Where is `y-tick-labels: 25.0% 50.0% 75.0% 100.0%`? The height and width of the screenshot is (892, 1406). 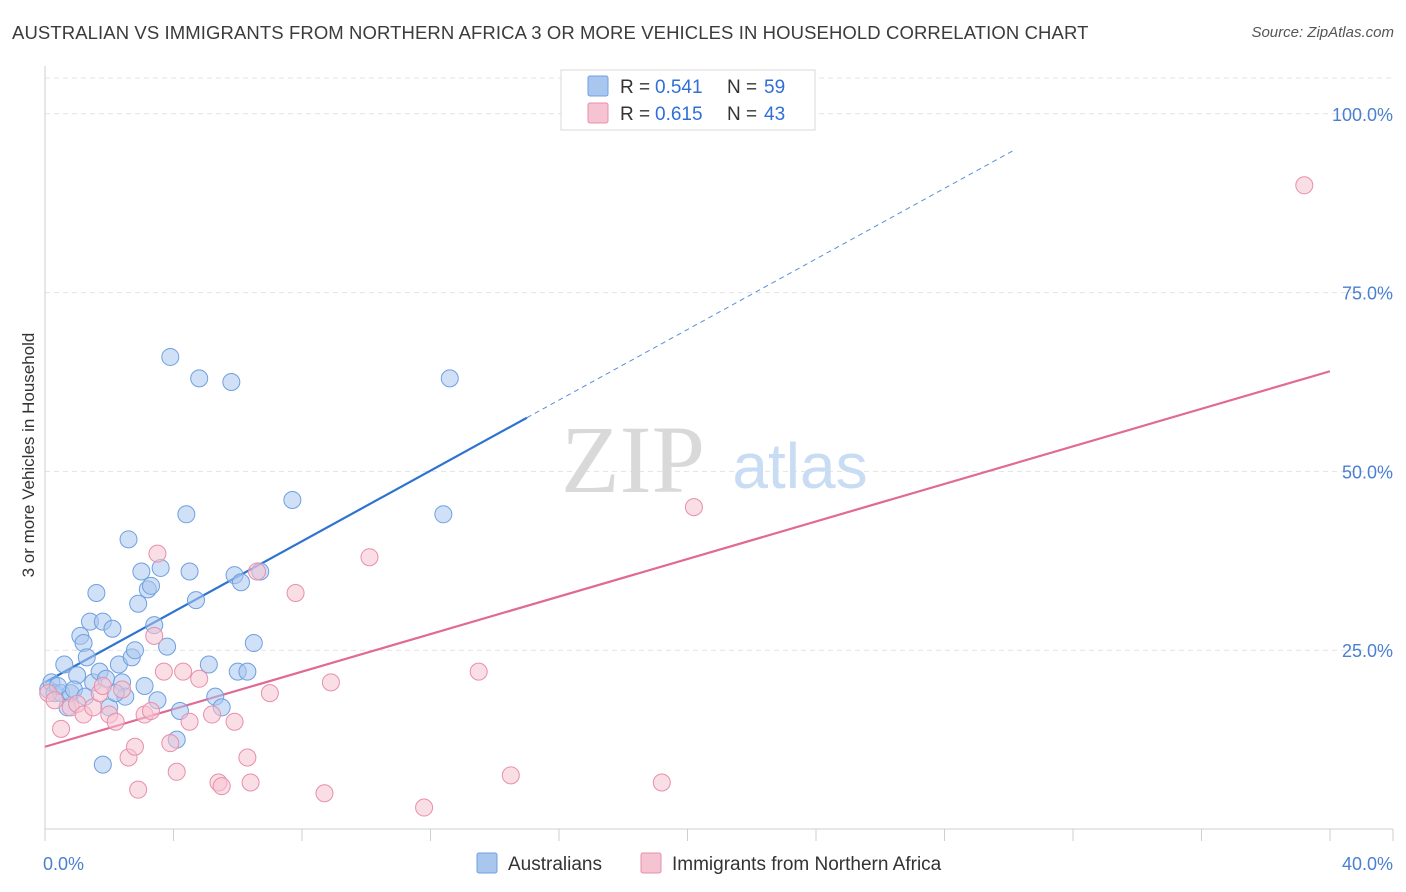
y-tick-labels: 25.0% 50.0% 75.0% 100.0% is located at coordinates (1362, 383).